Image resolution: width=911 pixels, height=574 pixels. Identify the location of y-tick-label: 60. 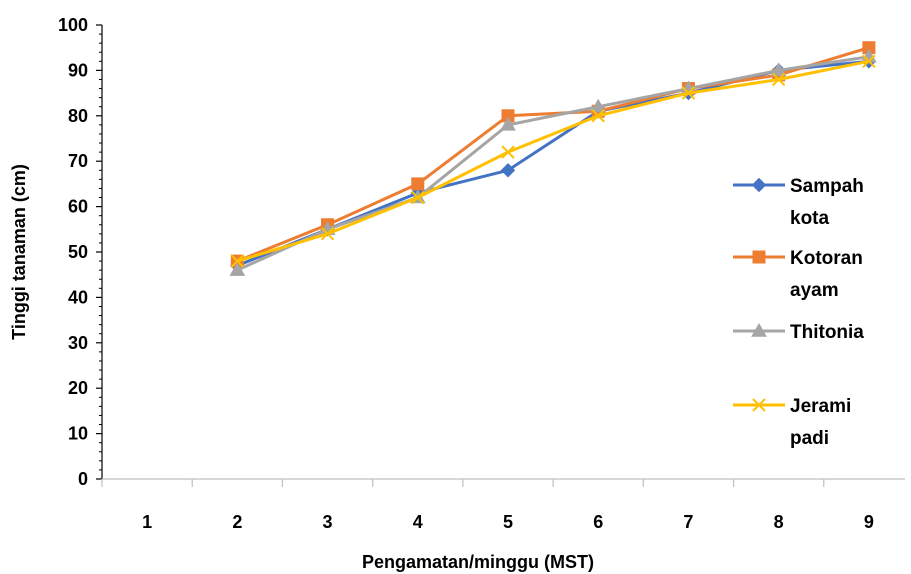
(78, 207).